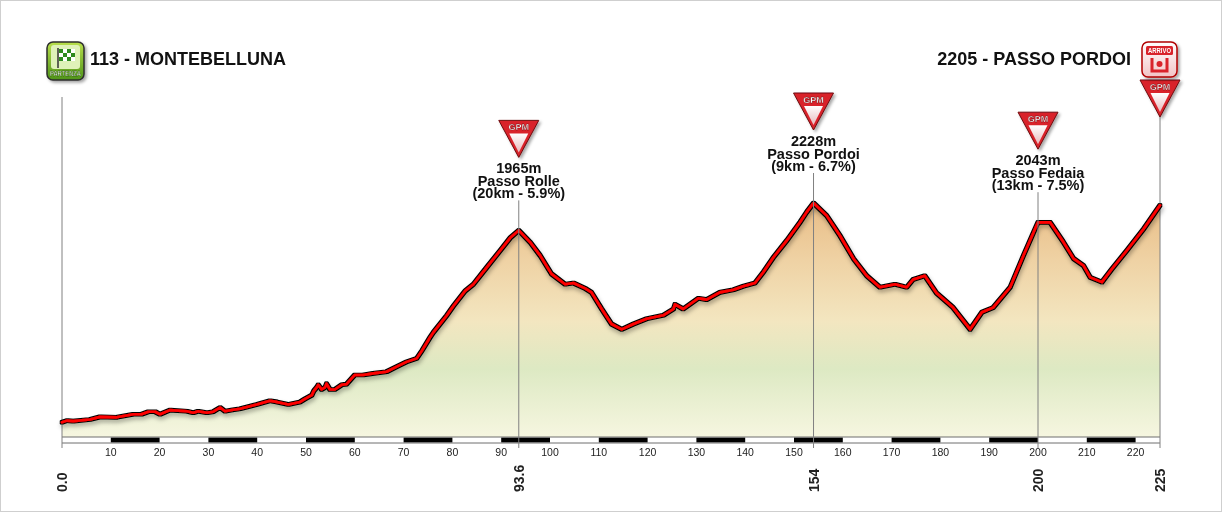 The width and height of the screenshot is (1222, 512). I want to click on x-tick-label: 220, so click(1135, 452).